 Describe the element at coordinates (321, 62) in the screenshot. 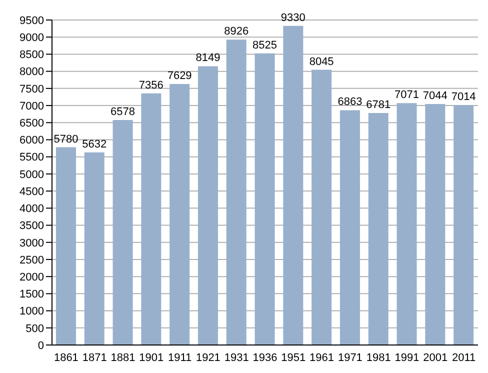

I see `data-label: 8045` at that location.